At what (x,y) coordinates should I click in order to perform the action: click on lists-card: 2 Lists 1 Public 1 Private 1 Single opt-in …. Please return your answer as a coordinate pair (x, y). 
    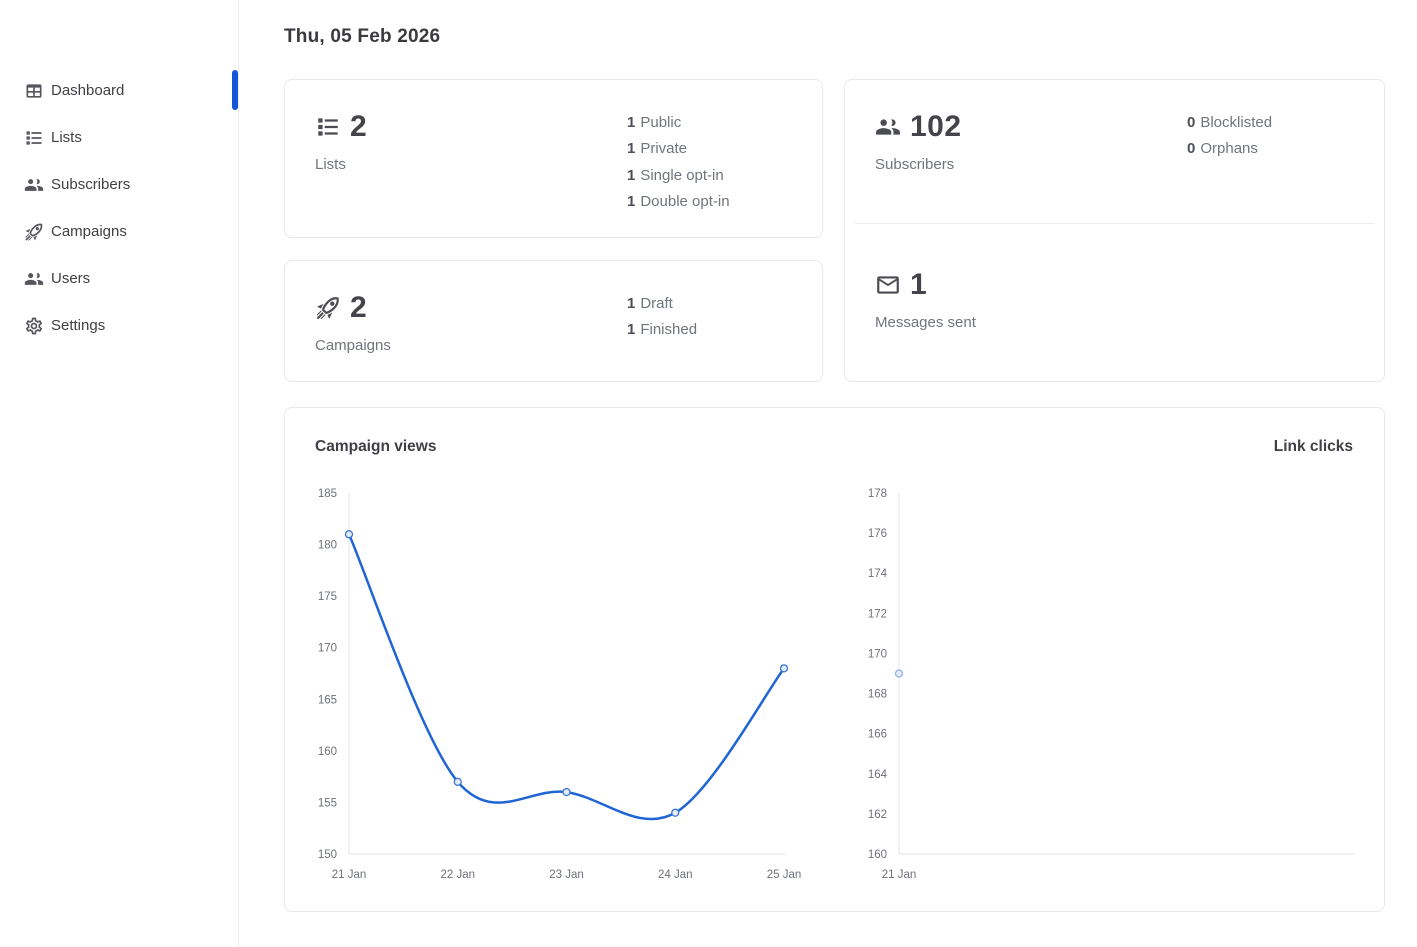
    Looking at the image, I should click on (553, 158).